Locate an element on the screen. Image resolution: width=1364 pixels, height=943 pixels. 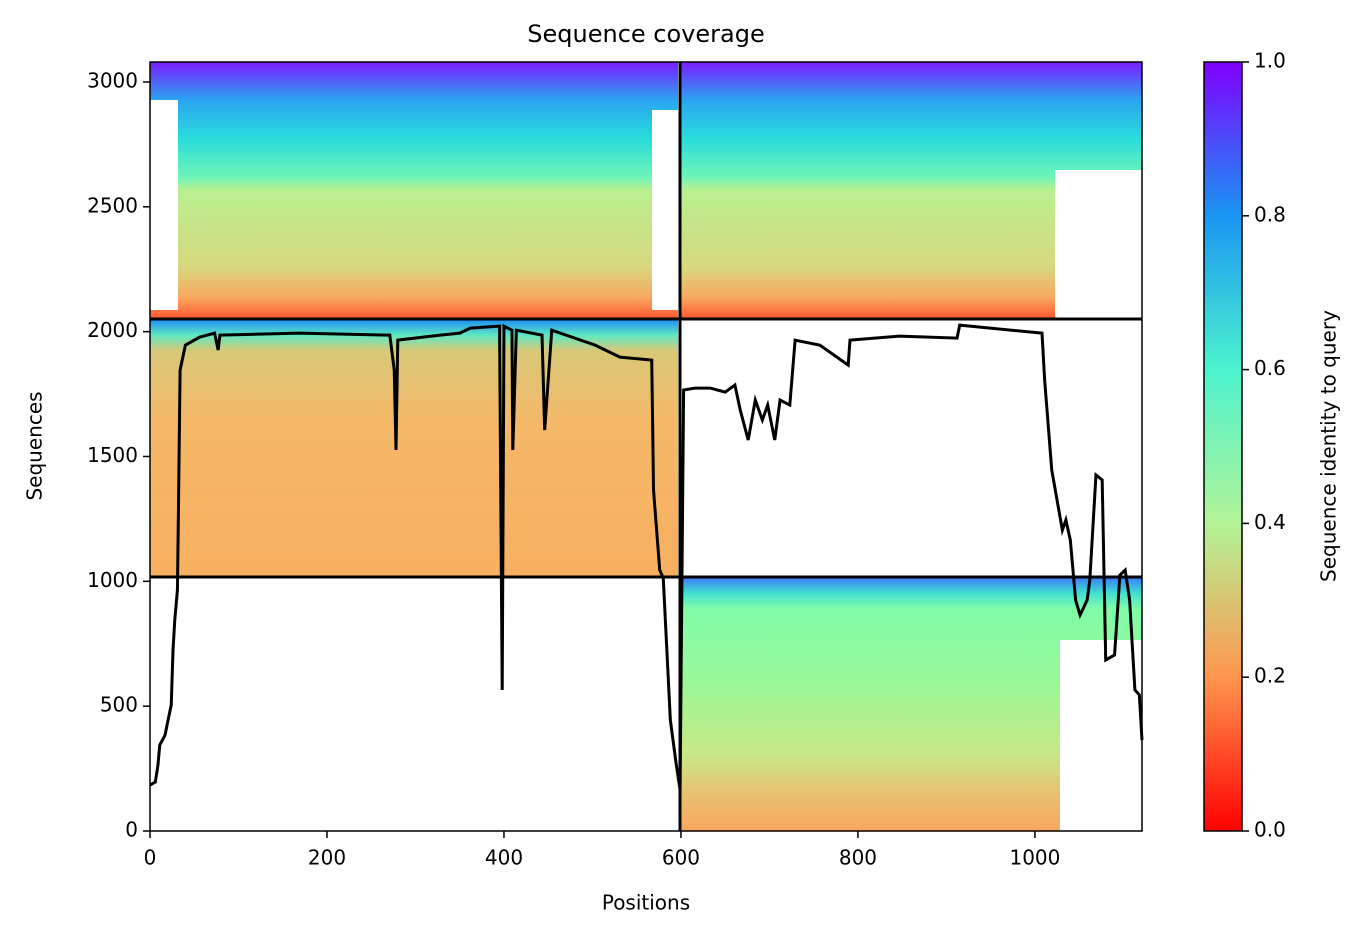
x-tick-label: 1000 is located at coordinates (1034, 858).